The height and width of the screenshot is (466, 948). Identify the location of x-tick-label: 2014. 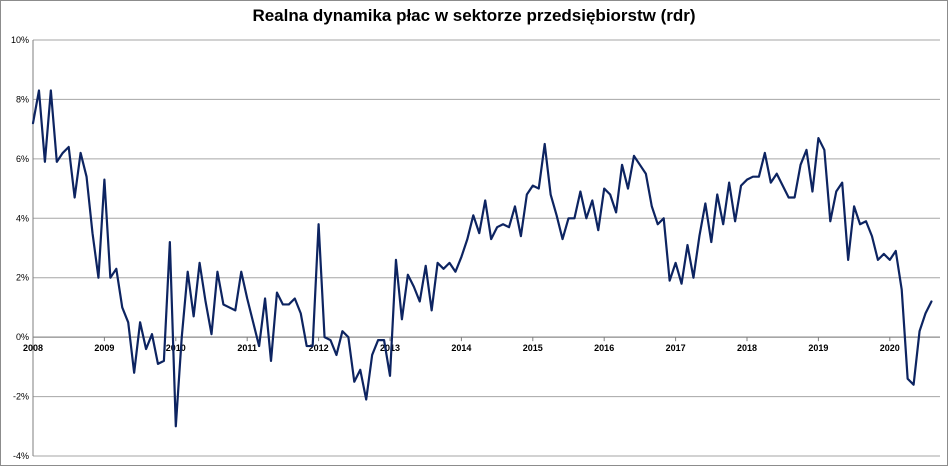
(461, 348).